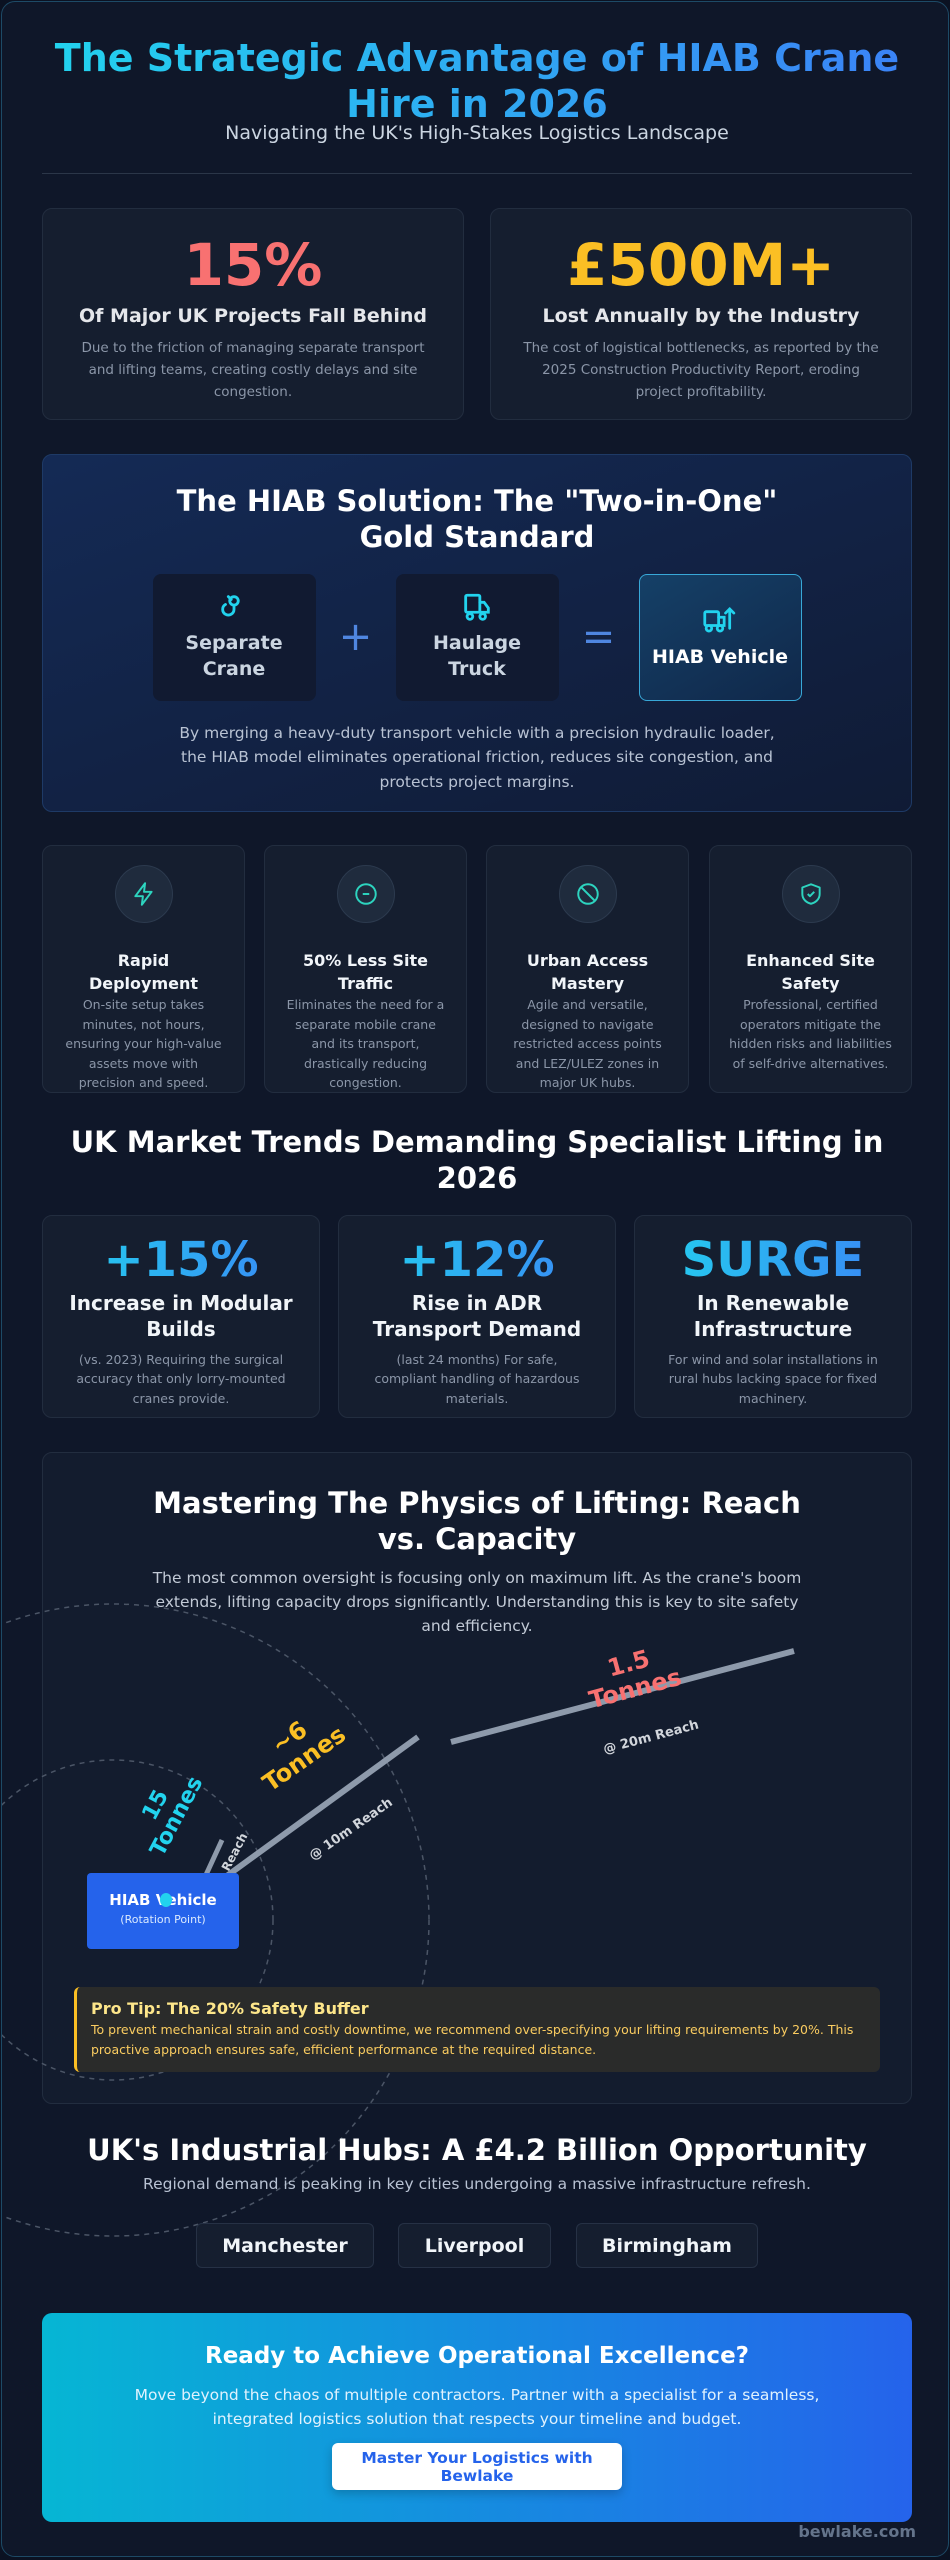 The width and height of the screenshot is (950, 2560). What do you see at coordinates (810, 894) in the screenshot?
I see `shield-check-icon` at bounding box center [810, 894].